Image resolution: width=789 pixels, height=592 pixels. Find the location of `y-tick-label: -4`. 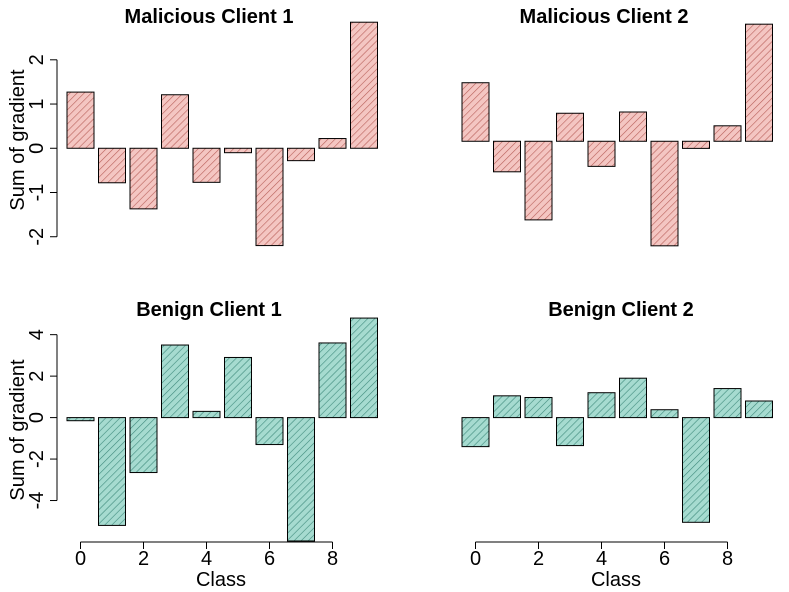

y-tick-label: -4 is located at coordinates (37, 501).